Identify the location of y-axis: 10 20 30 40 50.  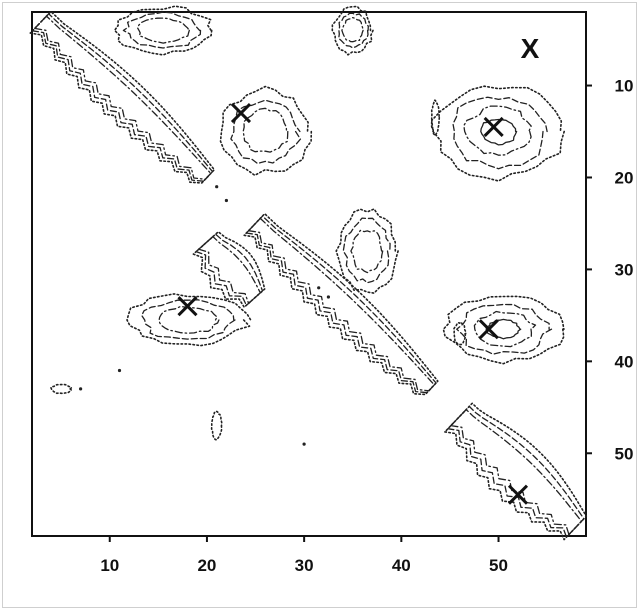
(610, 270).